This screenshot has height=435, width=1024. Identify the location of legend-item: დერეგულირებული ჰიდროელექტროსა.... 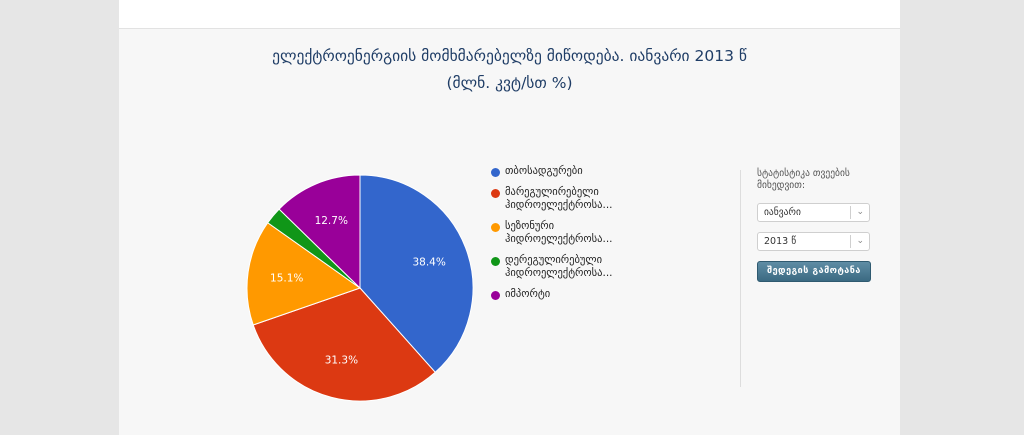
(566, 267).